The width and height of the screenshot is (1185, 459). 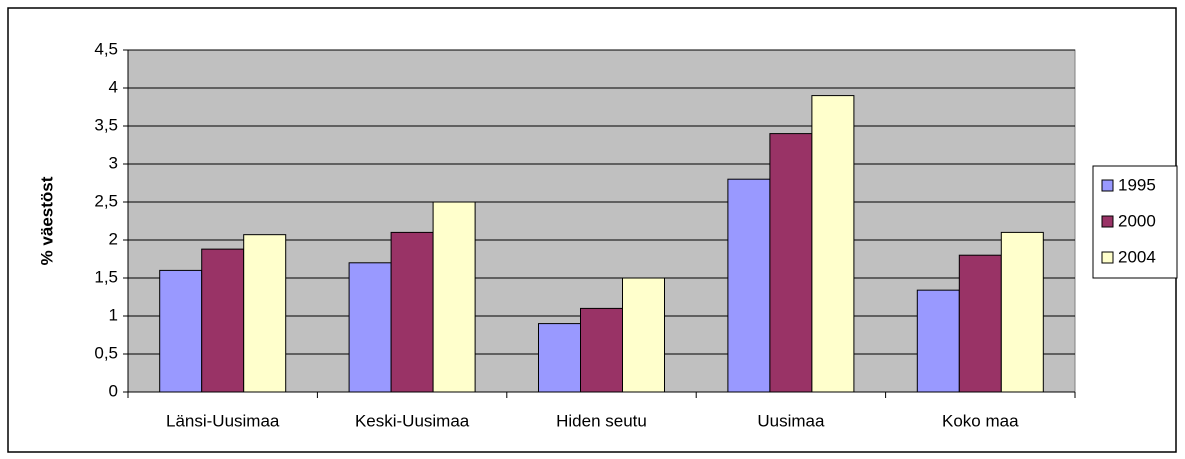 What do you see at coordinates (106, 124) in the screenshot?
I see `y-tick-label: 3,5` at bounding box center [106, 124].